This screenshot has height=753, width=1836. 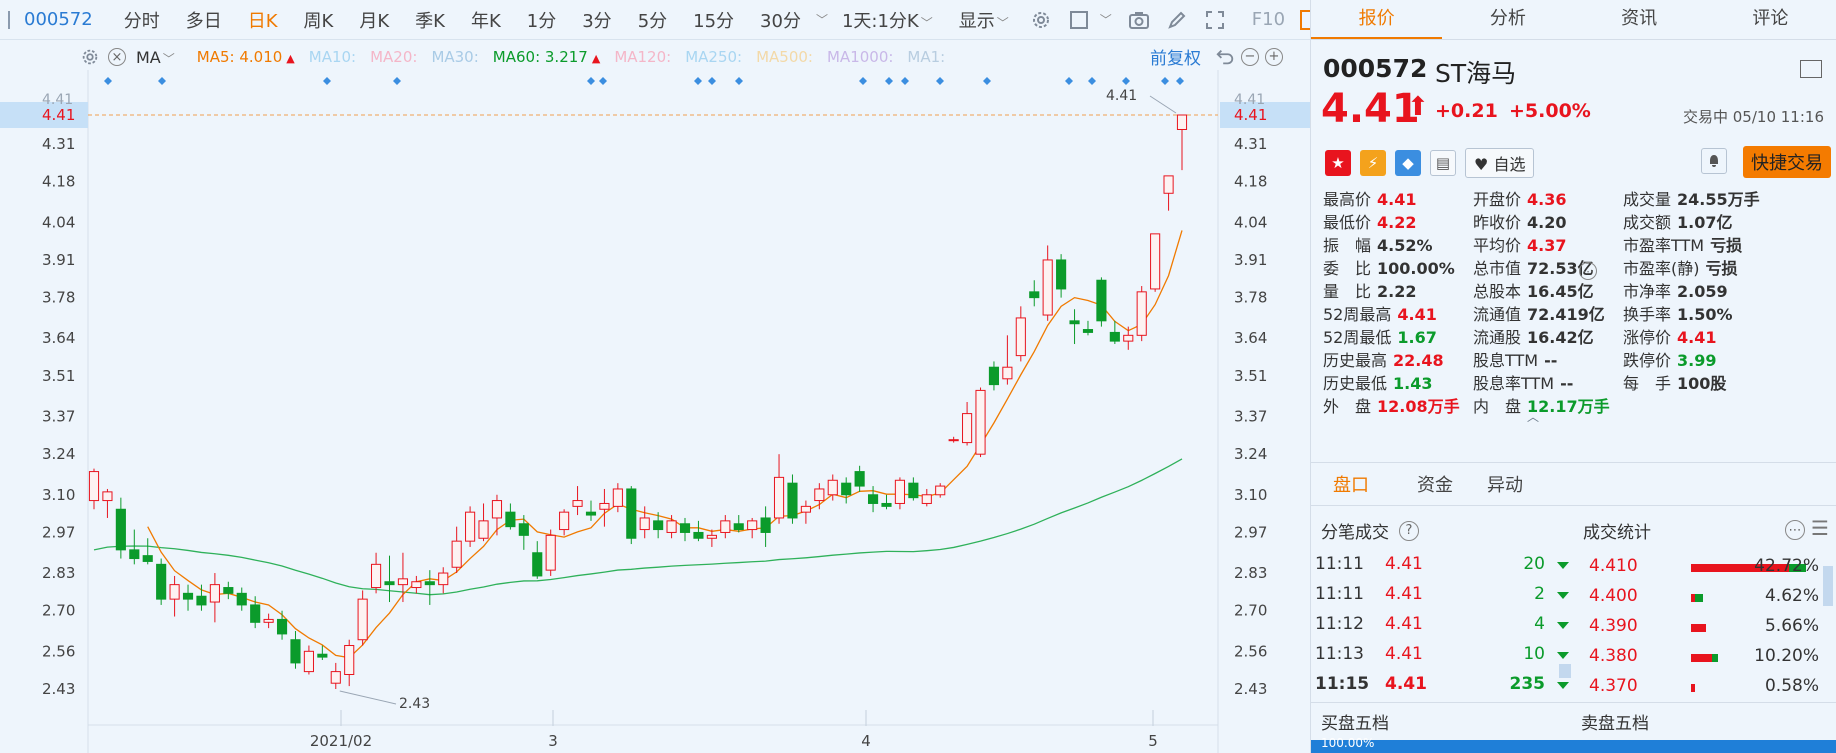 What do you see at coordinates (1520, 198) in the screenshot?
I see `stat-item: 开盘价 4.36` at bounding box center [1520, 198].